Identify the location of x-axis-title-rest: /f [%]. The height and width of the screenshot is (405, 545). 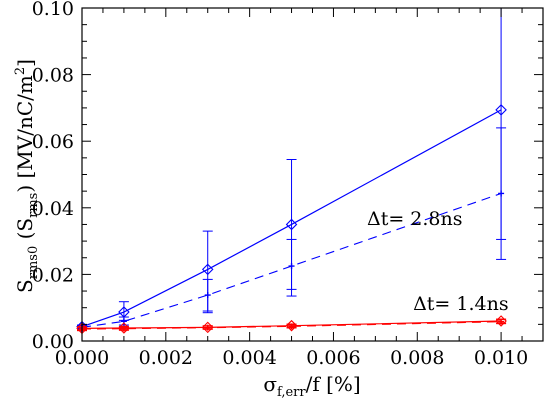
(333, 384).